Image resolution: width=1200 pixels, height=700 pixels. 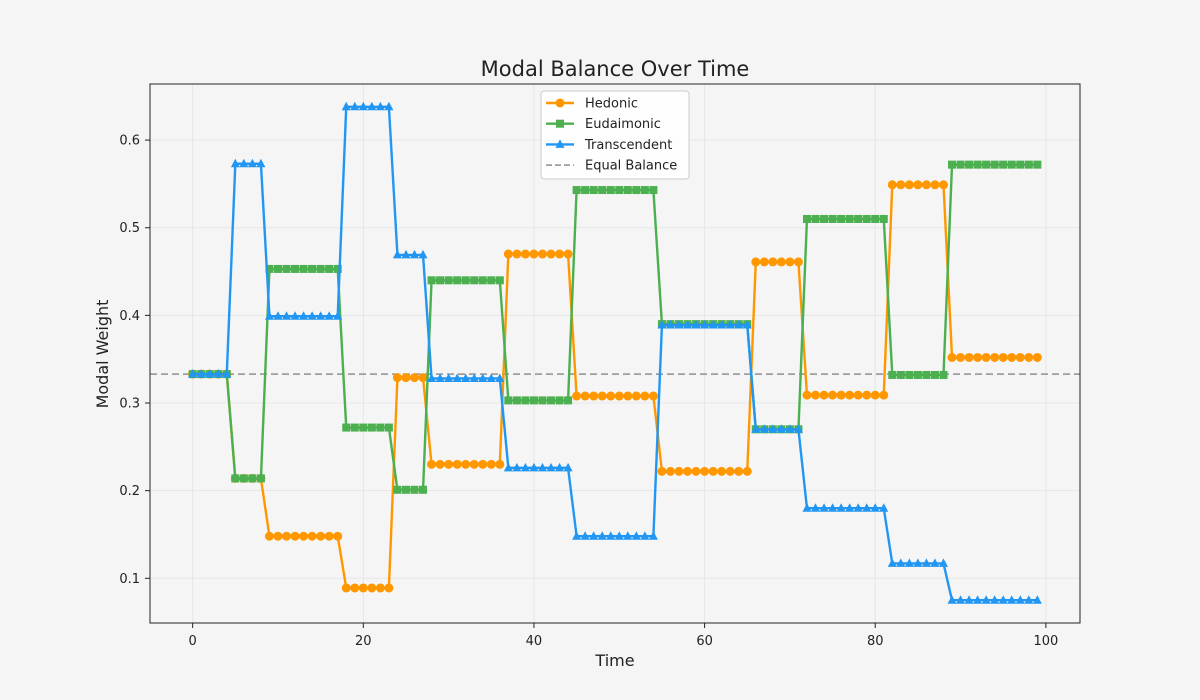 What do you see at coordinates (704, 641) in the screenshot?
I see `x-tick-label: 60` at bounding box center [704, 641].